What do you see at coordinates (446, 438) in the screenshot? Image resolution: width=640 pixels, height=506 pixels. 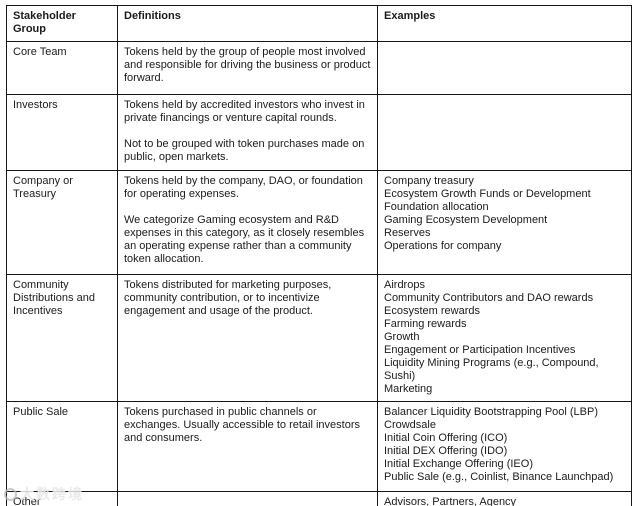 I see `example-item: Initial Coin Offering (ICO)` at bounding box center [446, 438].